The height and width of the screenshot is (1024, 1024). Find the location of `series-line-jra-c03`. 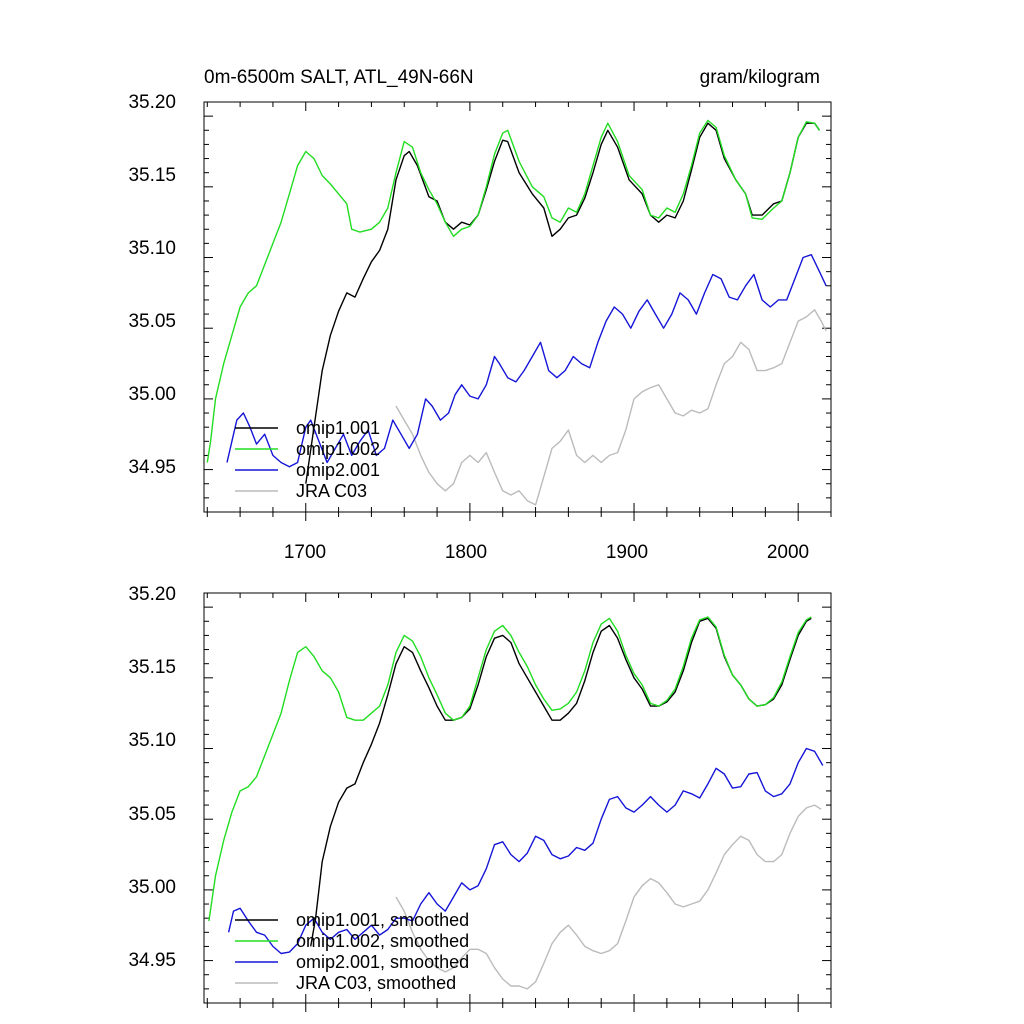

series-line-jra-c03 is located at coordinates (611, 407).